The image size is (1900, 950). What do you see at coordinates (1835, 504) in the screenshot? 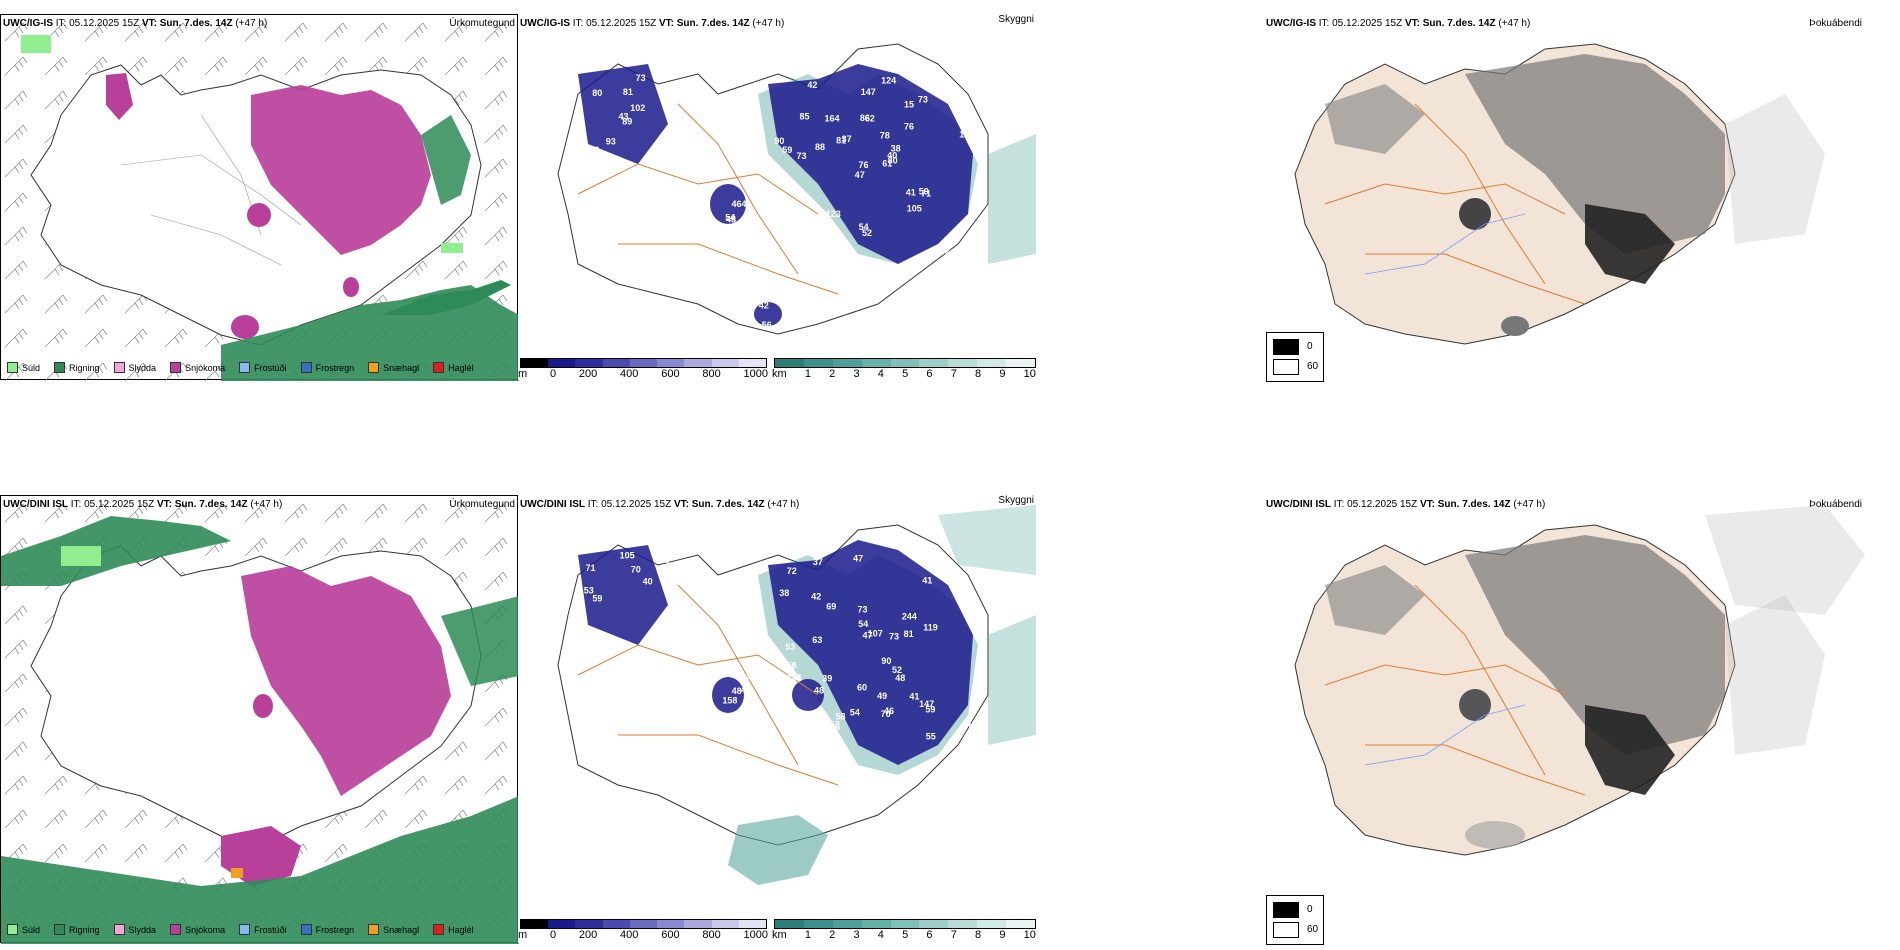
I see `fog-panel-title-row2: Þokuábendi` at bounding box center [1835, 504].